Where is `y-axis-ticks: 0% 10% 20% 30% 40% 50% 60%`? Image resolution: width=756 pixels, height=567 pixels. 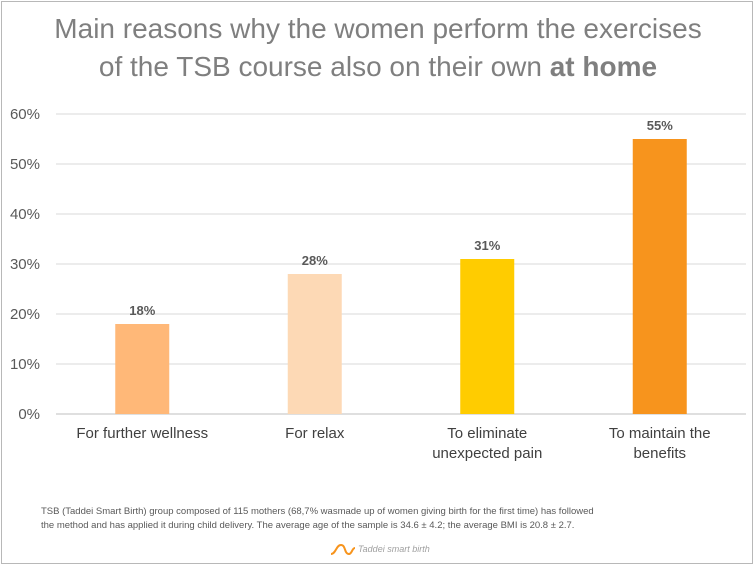 y-axis-ticks: 0% 10% 20% 30% 40% 50% 60% is located at coordinates (25, 264).